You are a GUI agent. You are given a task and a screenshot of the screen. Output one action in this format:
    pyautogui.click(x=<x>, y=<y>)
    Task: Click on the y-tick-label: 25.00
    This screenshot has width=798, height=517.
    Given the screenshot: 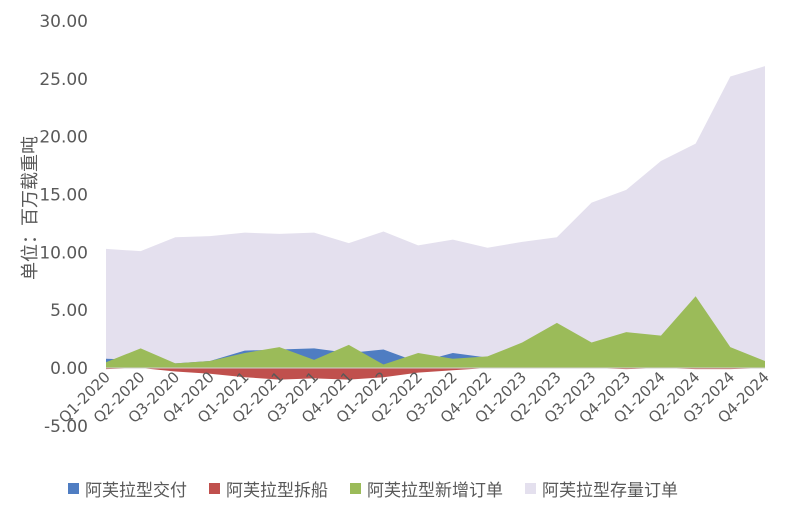 What is the action you would take?
    pyautogui.click(x=63, y=80)
    